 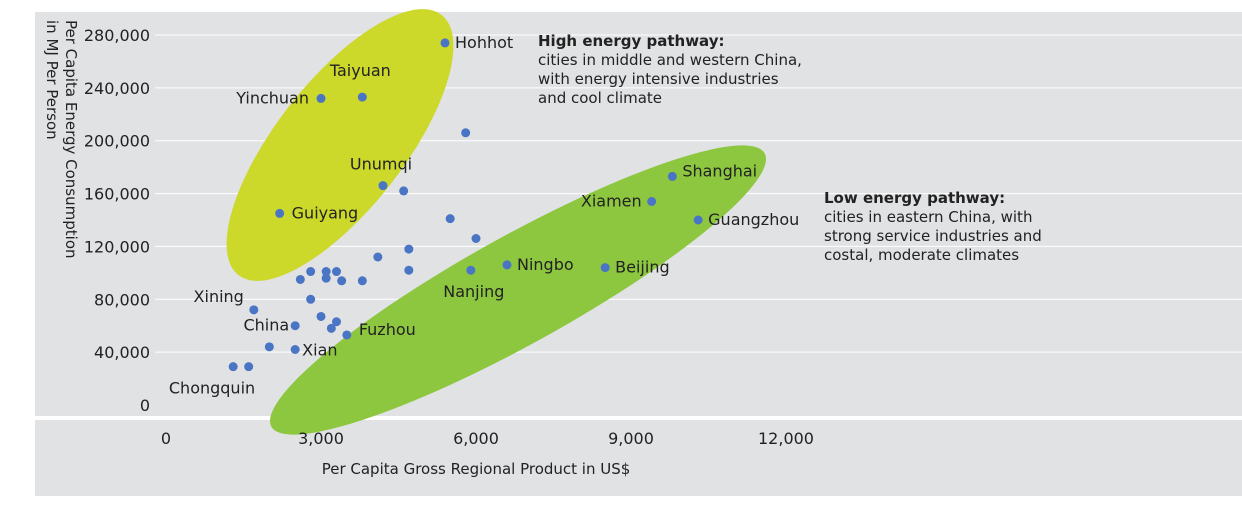 I want to click on point-label: Guiyang, so click(x=325, y=212).